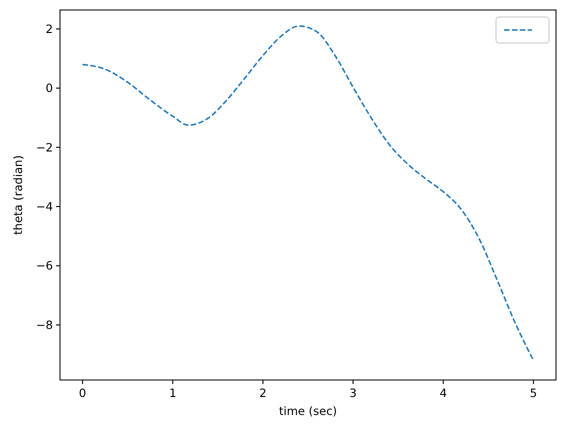 The image size is (565, 432). What do you see at coordinates (49, 88) in the screenshot?
I see `y-tick-label: 0` at bounding box center [49, 88].